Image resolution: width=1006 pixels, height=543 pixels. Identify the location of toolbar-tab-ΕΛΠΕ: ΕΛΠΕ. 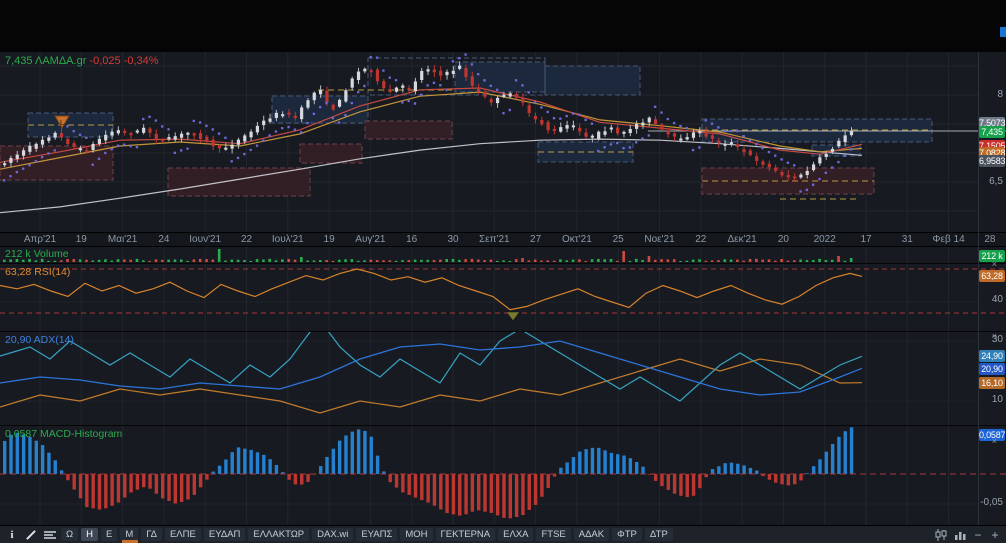
(182, 534).